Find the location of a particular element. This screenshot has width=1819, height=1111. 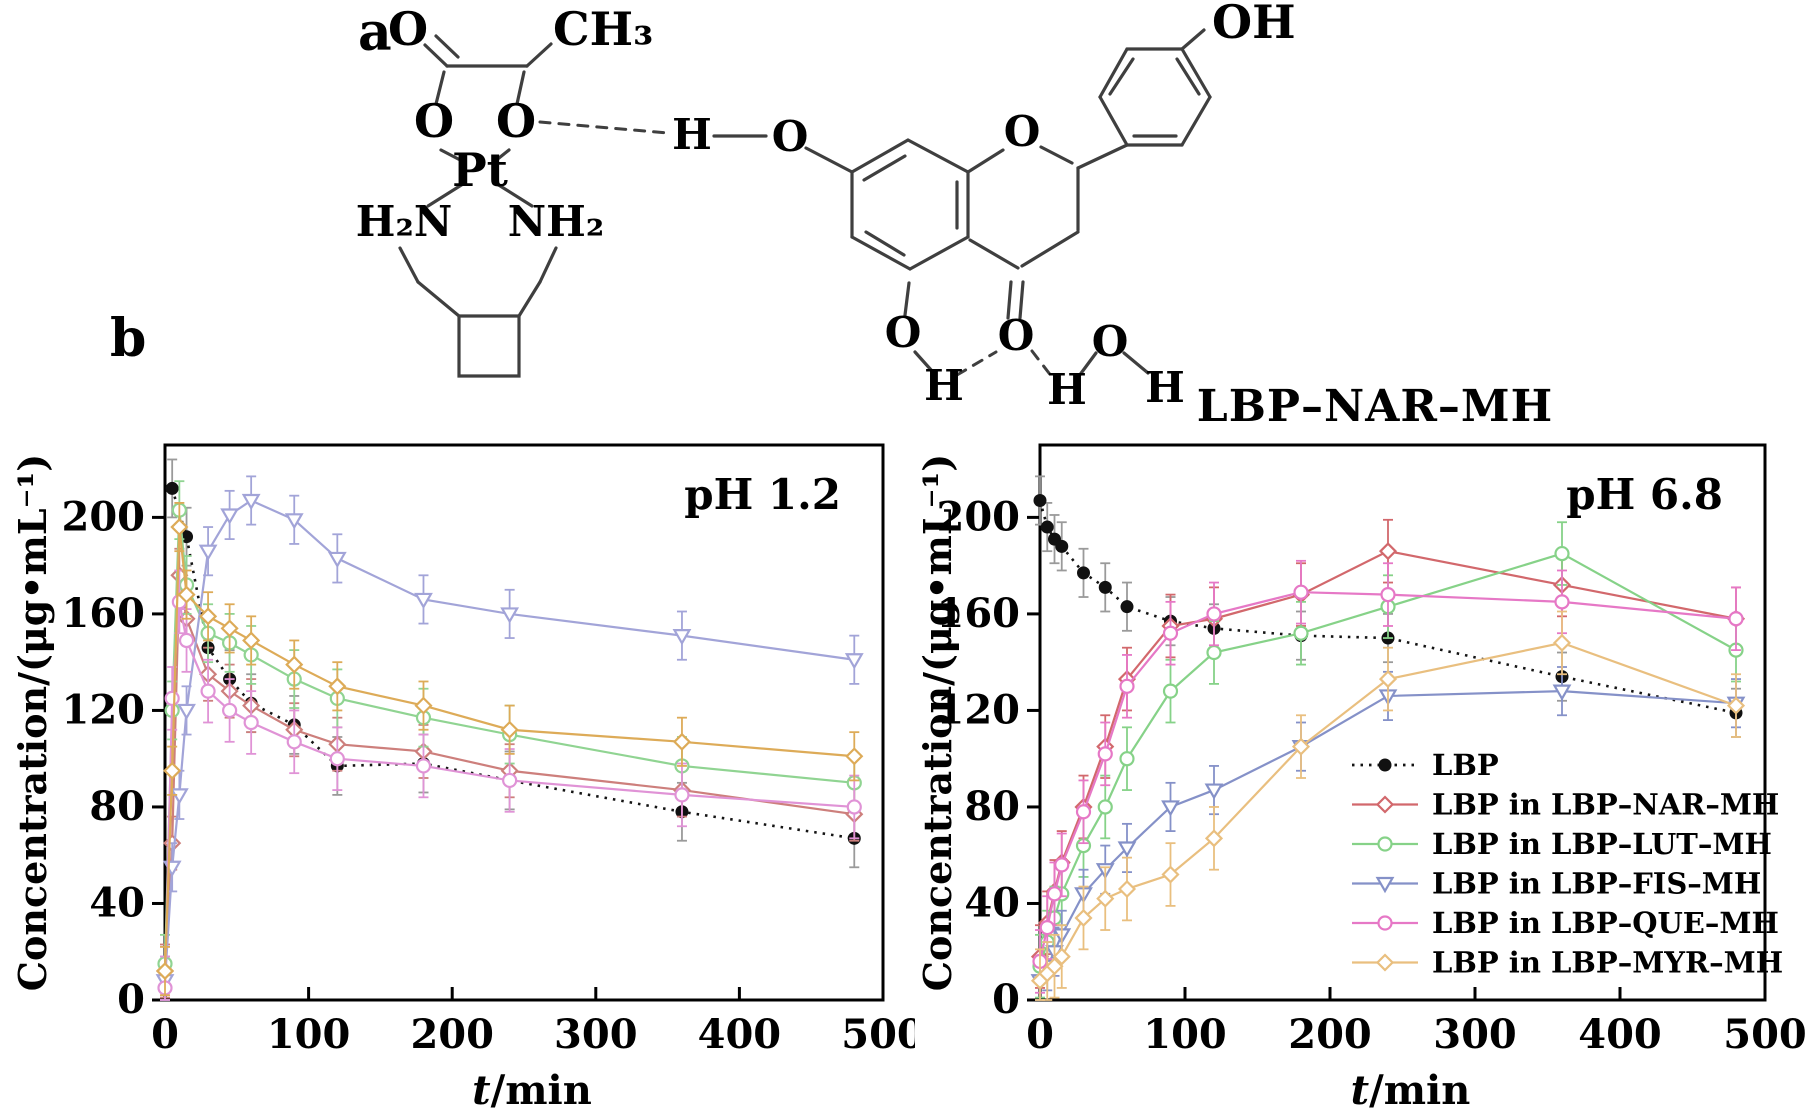

atom-o-left: O is located at coordinates (434, 121).